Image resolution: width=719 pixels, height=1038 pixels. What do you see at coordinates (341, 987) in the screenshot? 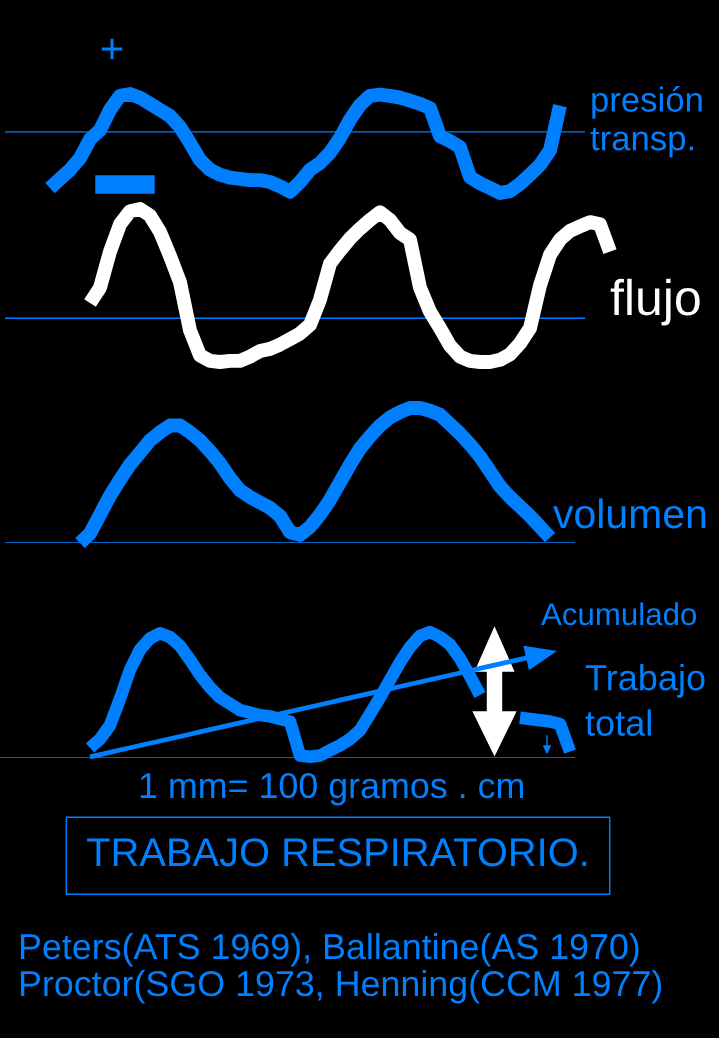
I see `text: Proctor(SGO 1973, Henning(CCM 1977)` at bounding box center [341, 987].